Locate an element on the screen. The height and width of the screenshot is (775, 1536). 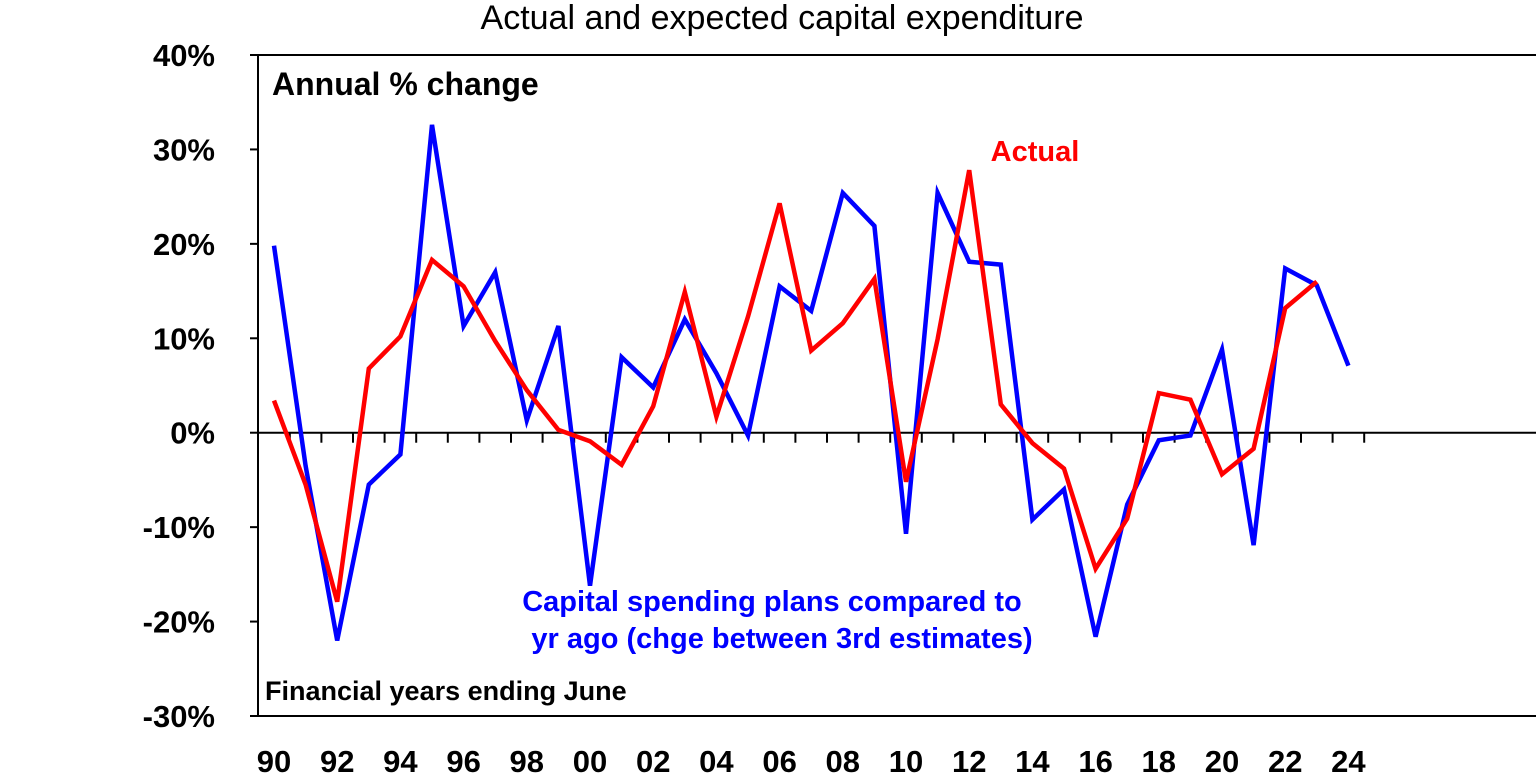
x-tick-label: 90 is located at coordinates (274, 759).